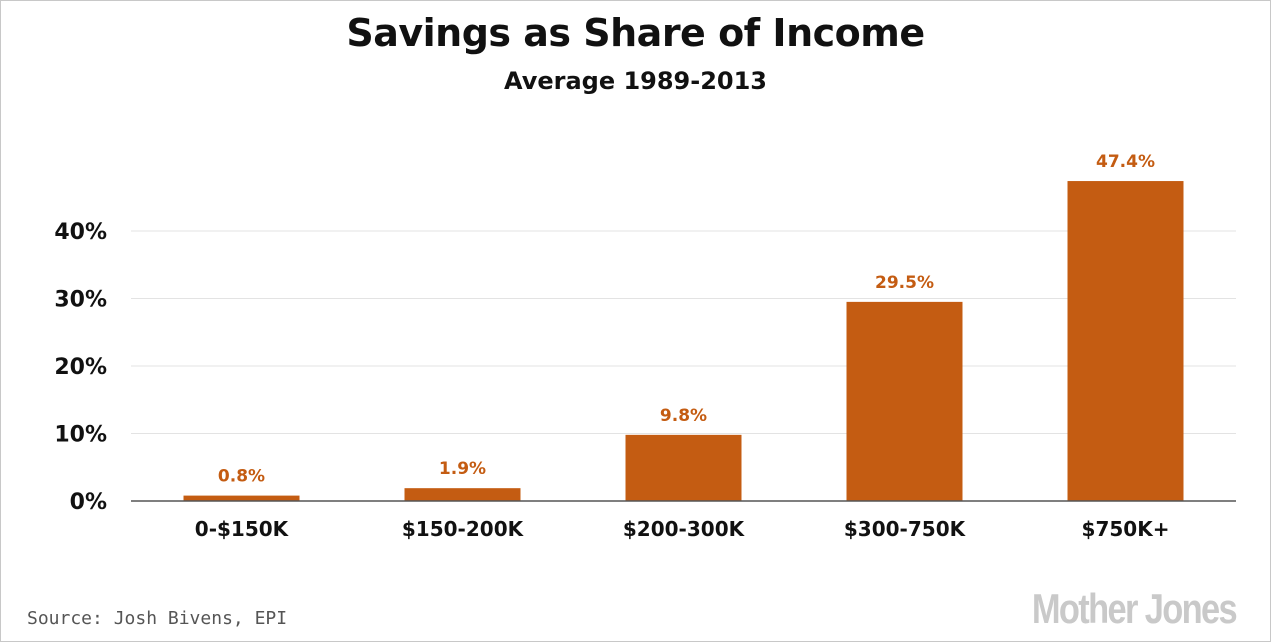 This screenshot has height=642, width=1271. Describe the element at coordinates (1126, 529) in the screenshot. I see `x-tick-label: $750K+` at that location.